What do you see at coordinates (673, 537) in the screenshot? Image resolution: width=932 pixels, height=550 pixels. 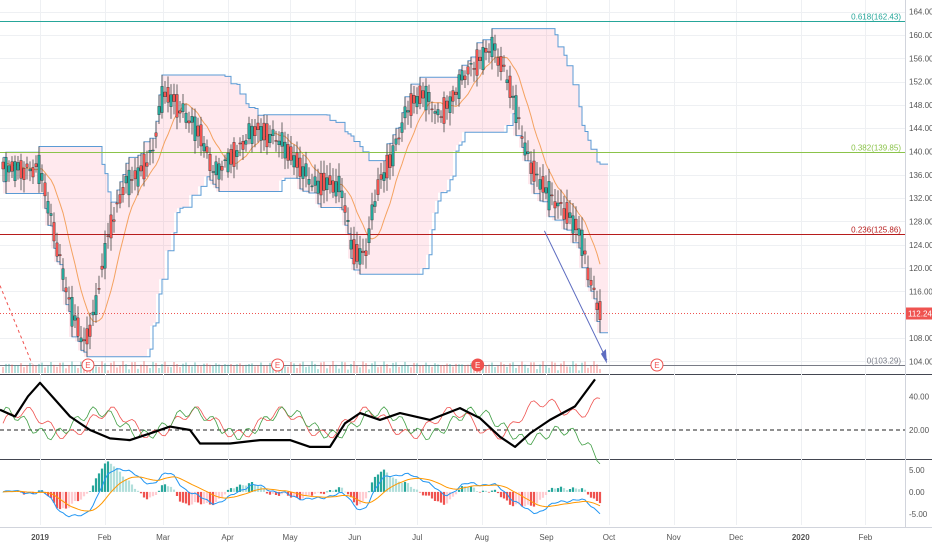 I see `time-axis-label: Nov` at bounding box center [673, 537].